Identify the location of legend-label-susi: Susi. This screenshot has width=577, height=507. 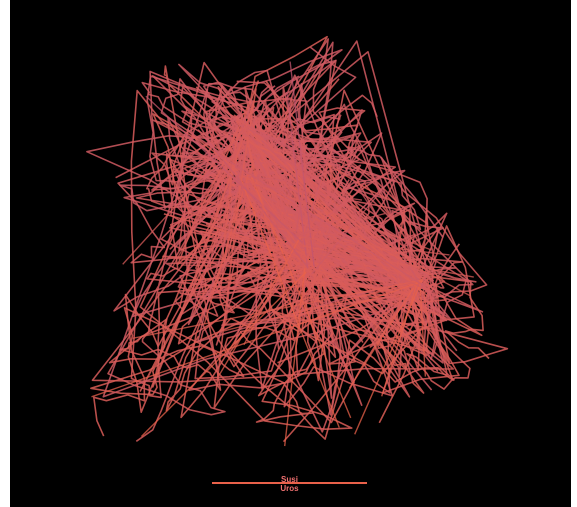
(289, 479).